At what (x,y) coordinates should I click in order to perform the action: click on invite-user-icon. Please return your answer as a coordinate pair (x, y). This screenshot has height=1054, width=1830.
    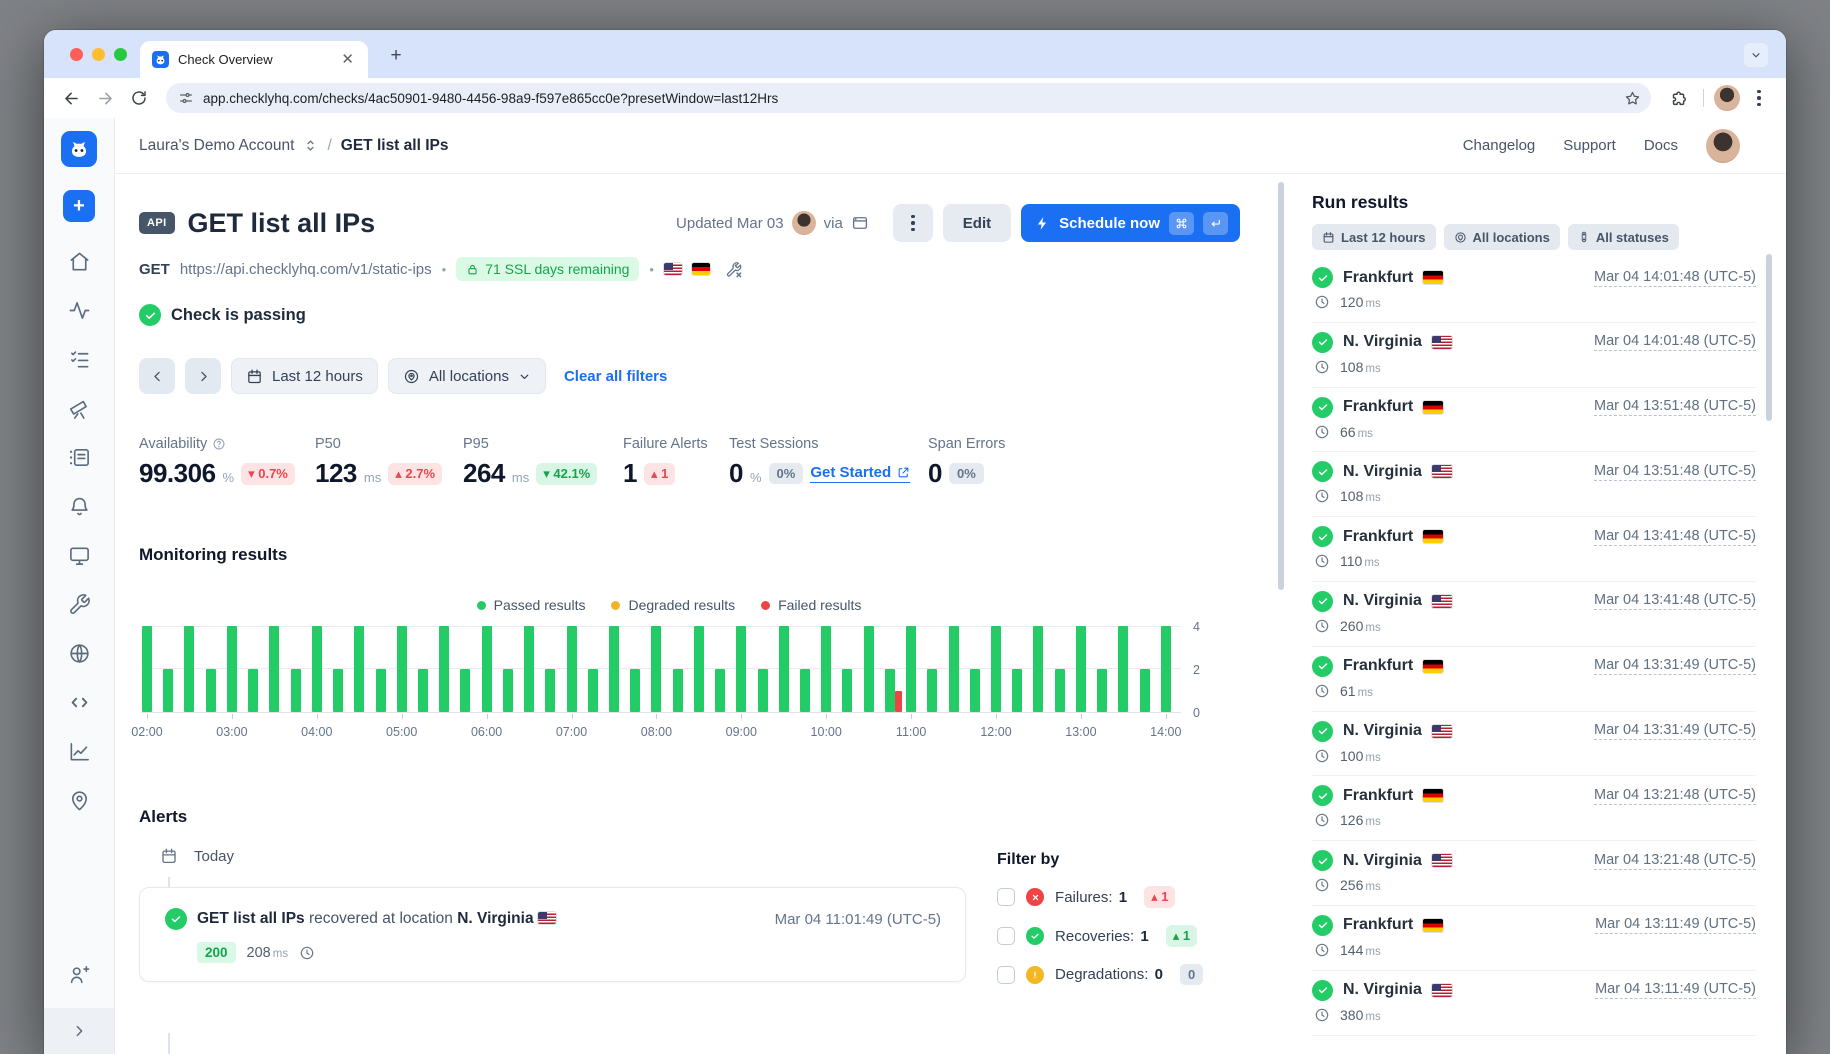
    Looking at the image, I should click on (79, 975).